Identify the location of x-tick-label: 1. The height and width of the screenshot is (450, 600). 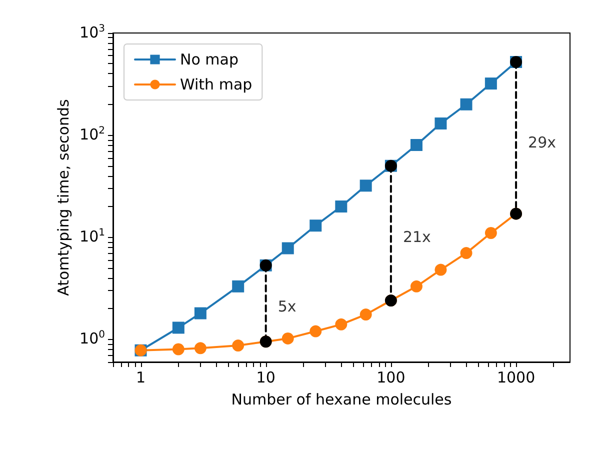
(141, 377).